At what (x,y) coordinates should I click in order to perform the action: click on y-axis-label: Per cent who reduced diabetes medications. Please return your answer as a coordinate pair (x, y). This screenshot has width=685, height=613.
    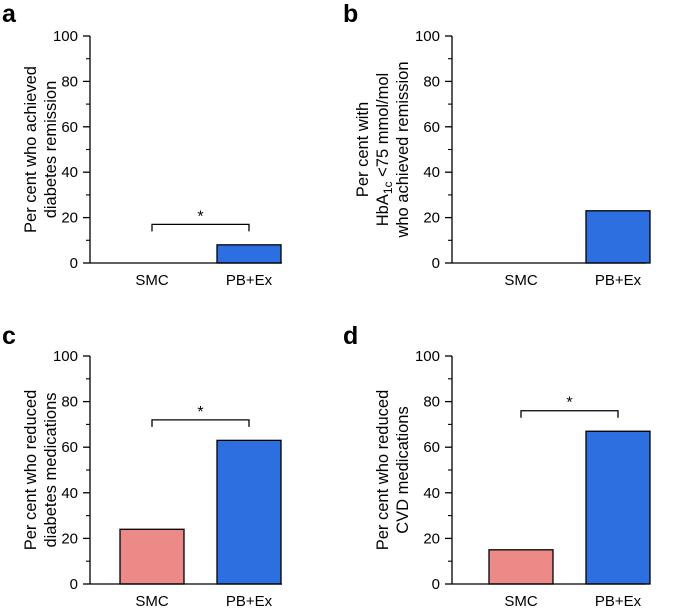
    Looking at the image, I should click on (41, 470).